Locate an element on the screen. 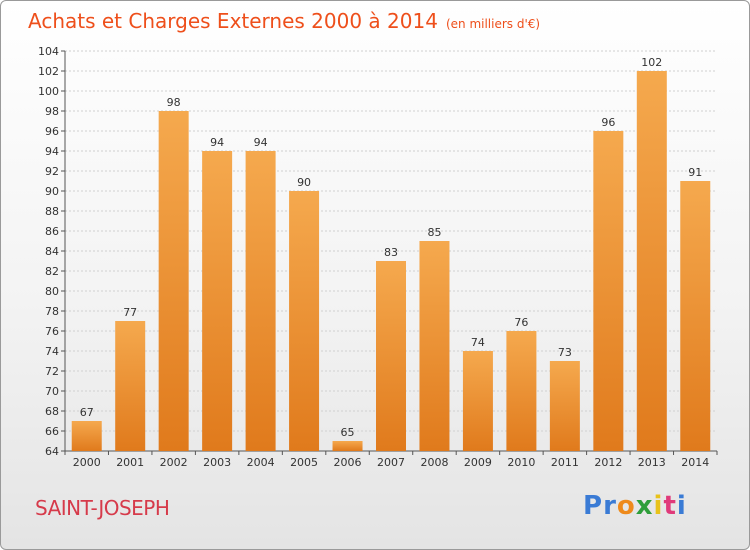 The height and width of the screenshot is (550, 750). place-name: SAINT-JOSEPH is located at coordinates (102, 508).